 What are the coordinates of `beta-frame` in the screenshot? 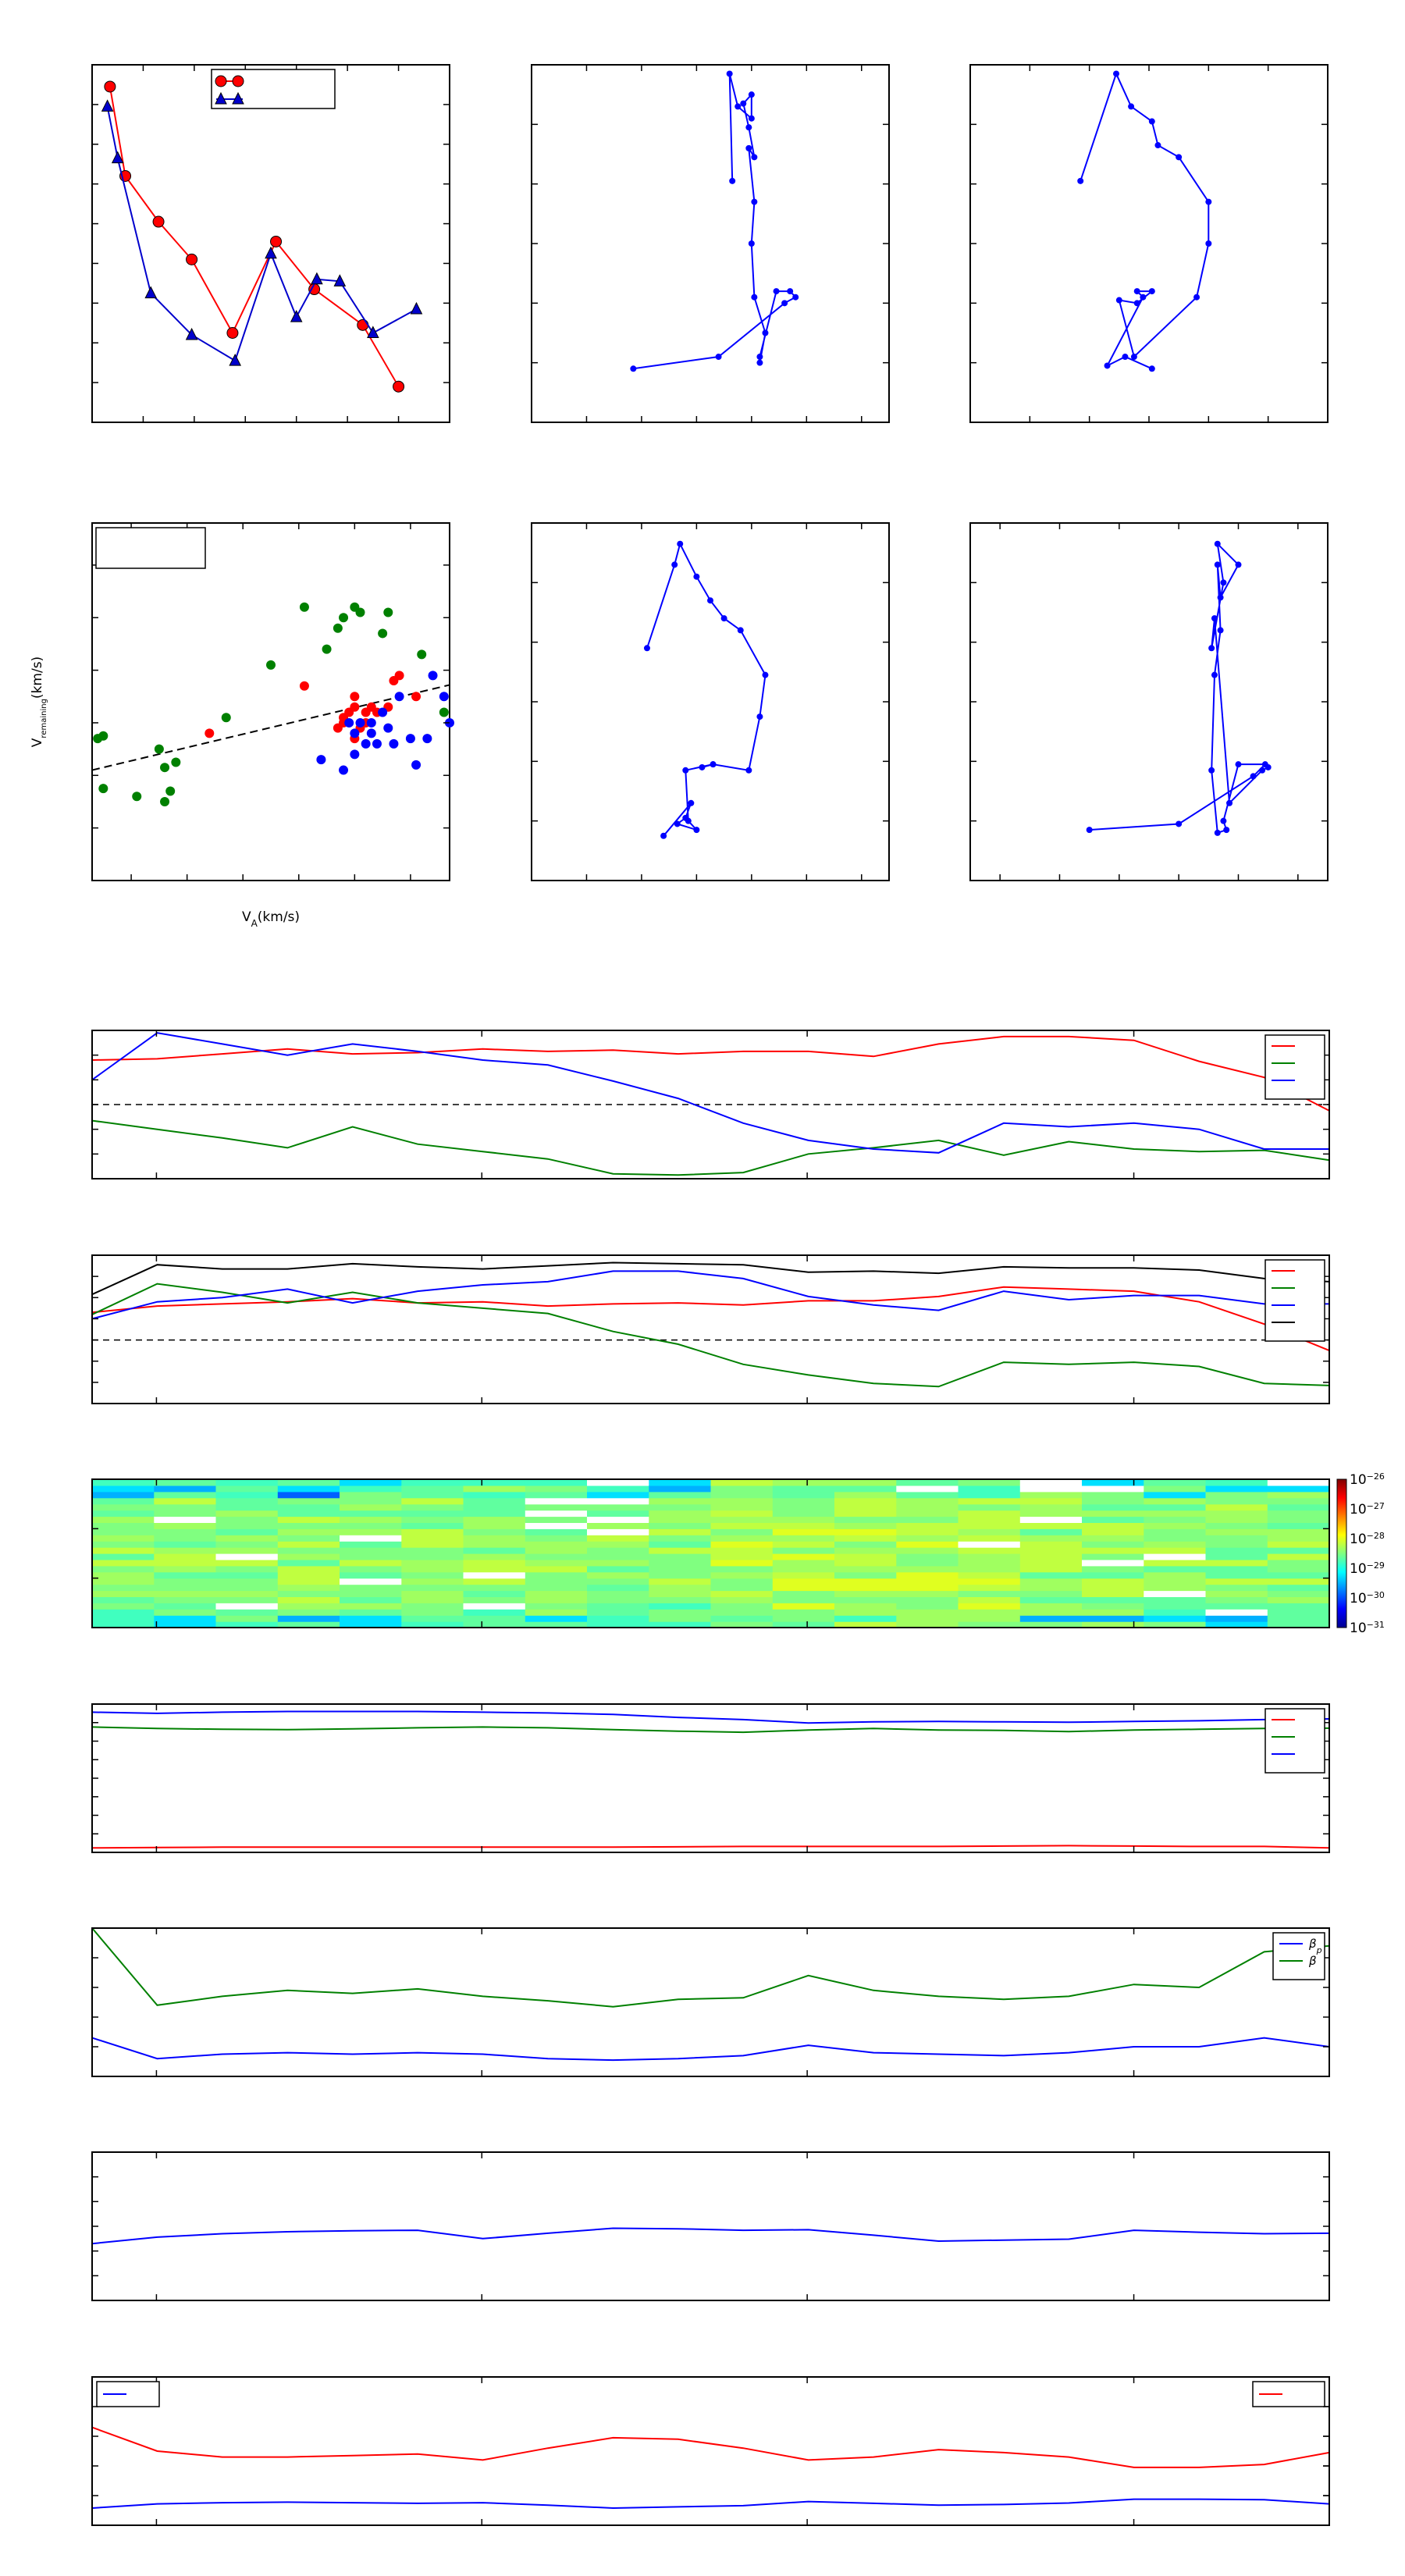 It's located at (711, 2002).